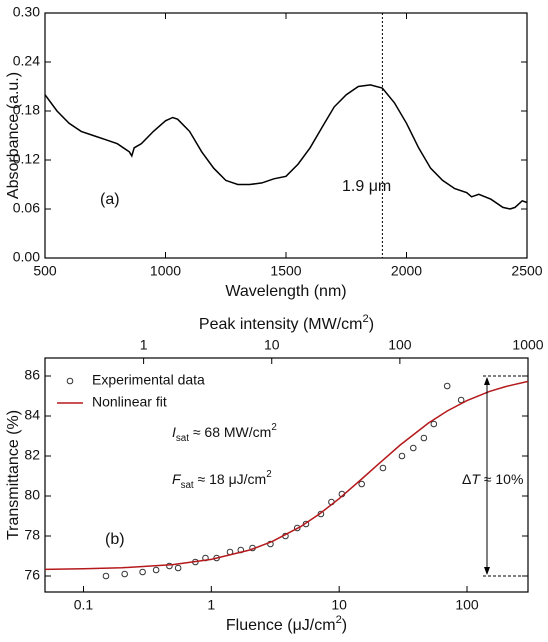 Image resolution: width=548 pixels, height=642 pixels. I want to click on x-tick-label: 100, so click(467, 605).